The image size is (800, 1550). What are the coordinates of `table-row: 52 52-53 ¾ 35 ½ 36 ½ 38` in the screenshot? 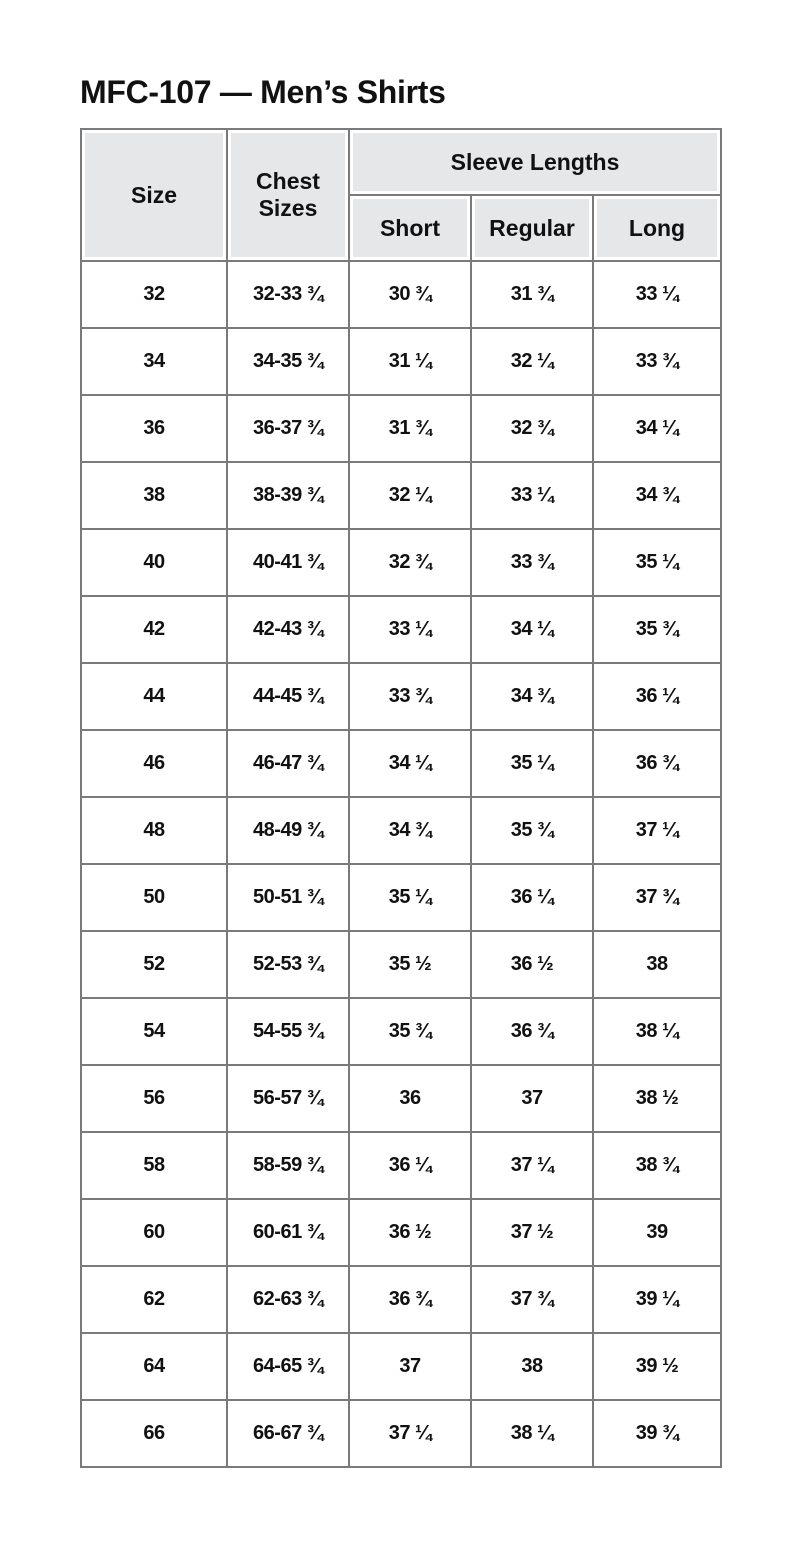 It's located at (401, 964).